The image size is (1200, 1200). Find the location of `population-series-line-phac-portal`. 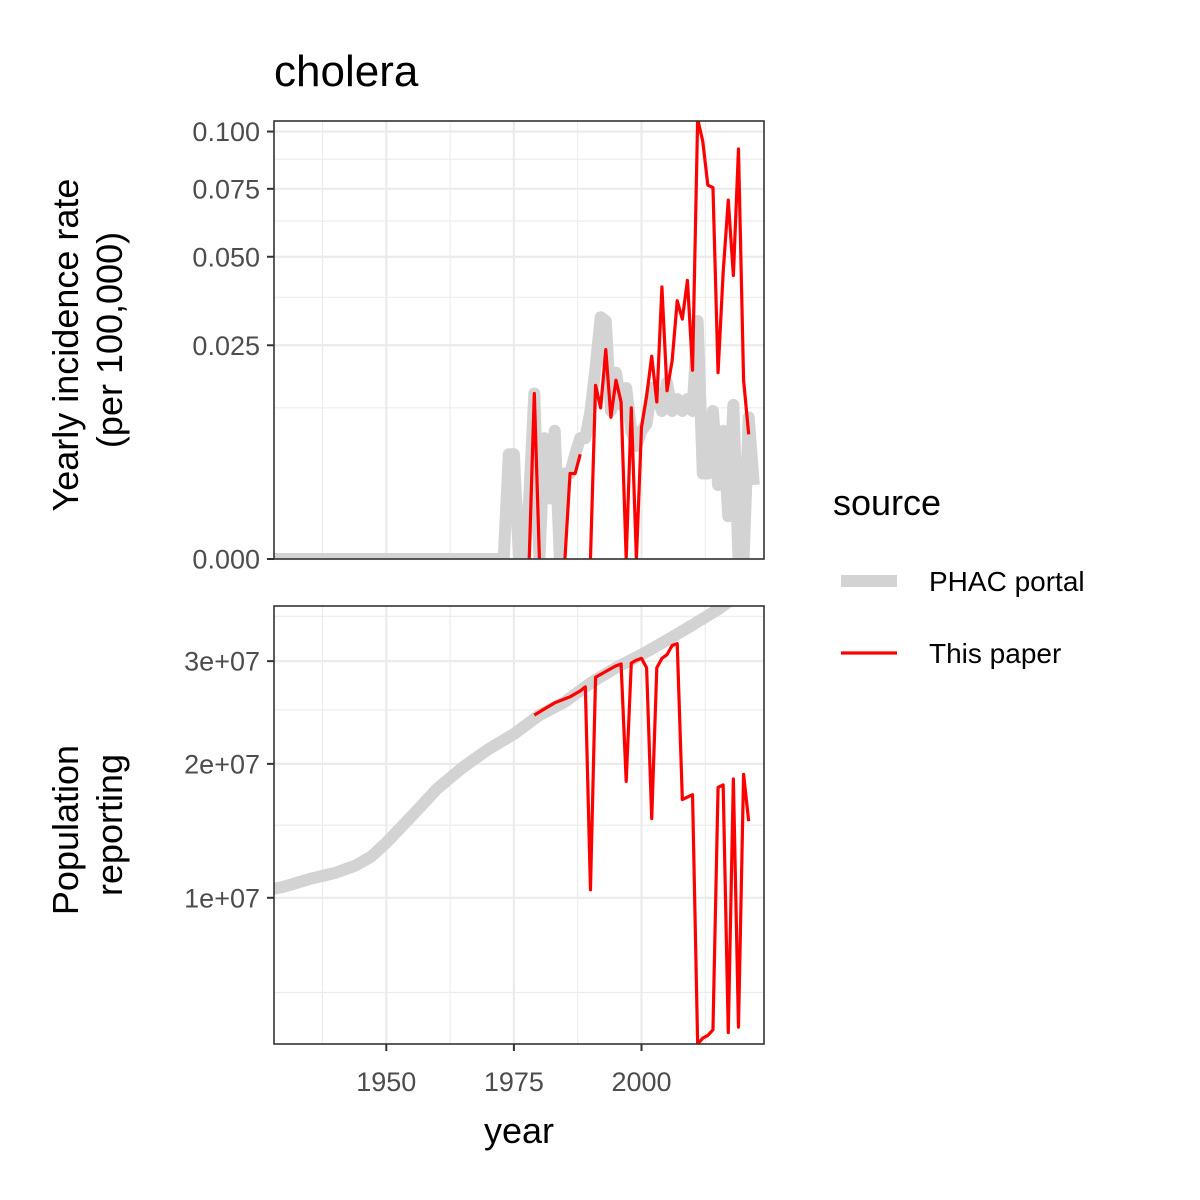

population-series-line-phac-portal is located at coordinates (503, 750).